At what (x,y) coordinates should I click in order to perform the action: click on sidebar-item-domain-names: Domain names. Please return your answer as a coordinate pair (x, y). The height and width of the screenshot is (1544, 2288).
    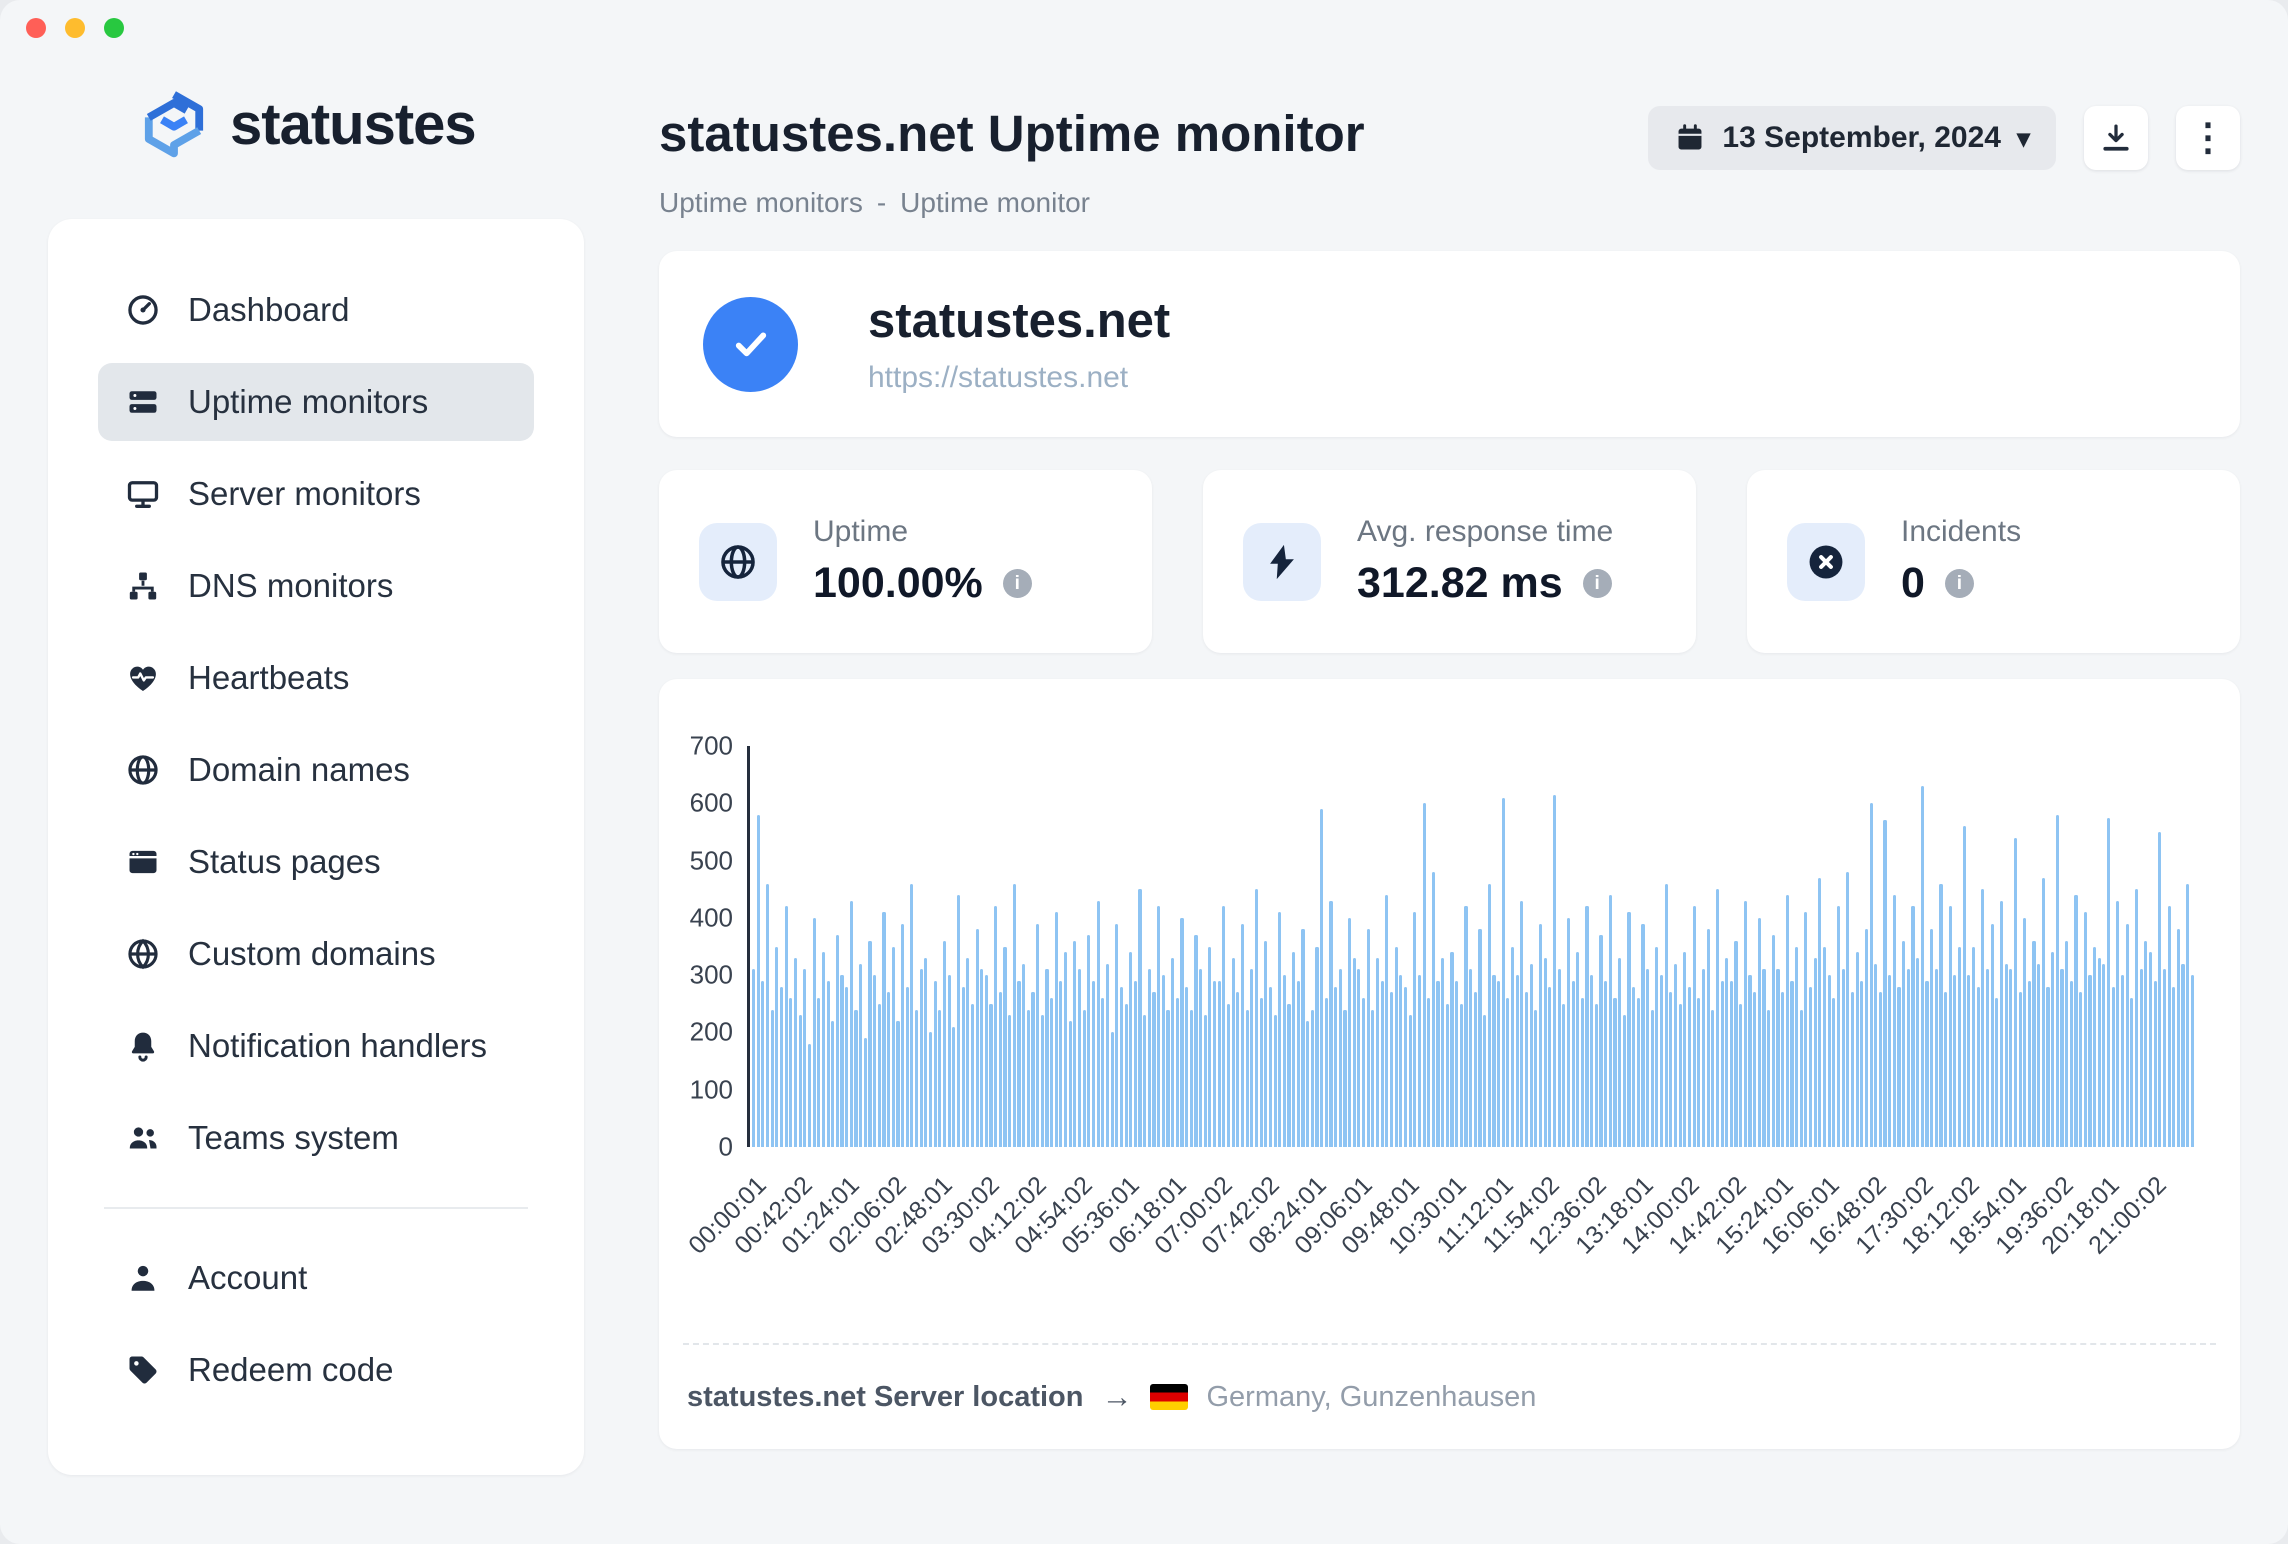
    Looking at the image, I should click on (316, 770).